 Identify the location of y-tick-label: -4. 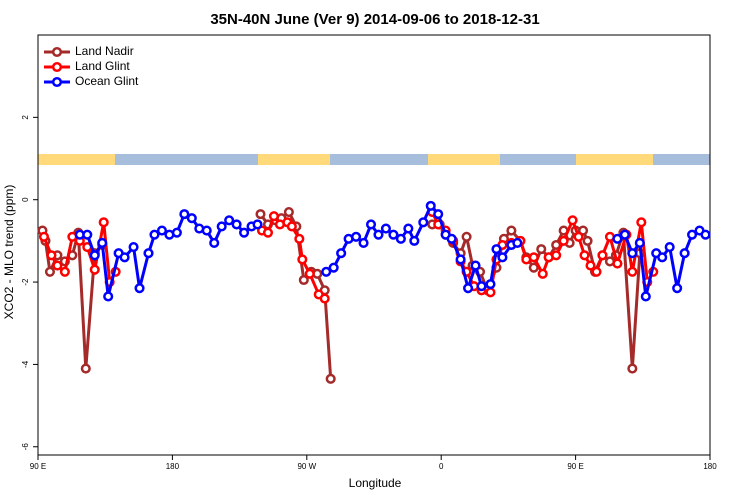
(25, 364).